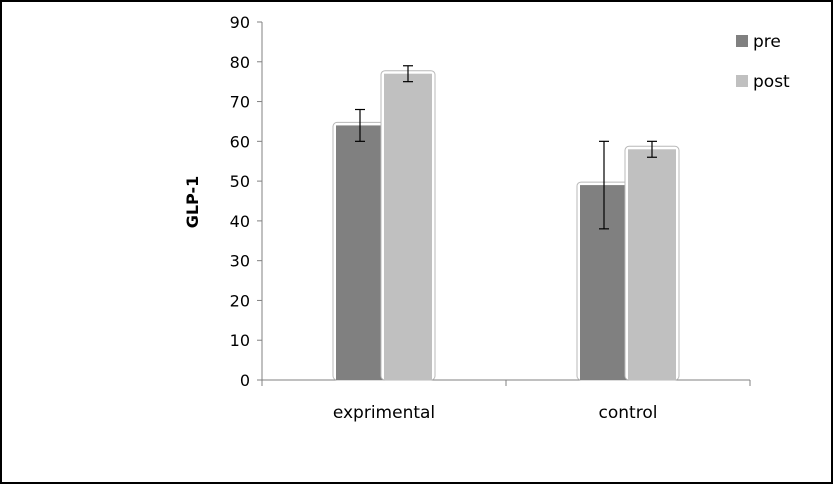 The width and height of the screenshot is (833, 484). What do you see at coordinates (767, 42) in the screenshot?
I see `legend-label-pre: pre` at bounding box center [767, 42].